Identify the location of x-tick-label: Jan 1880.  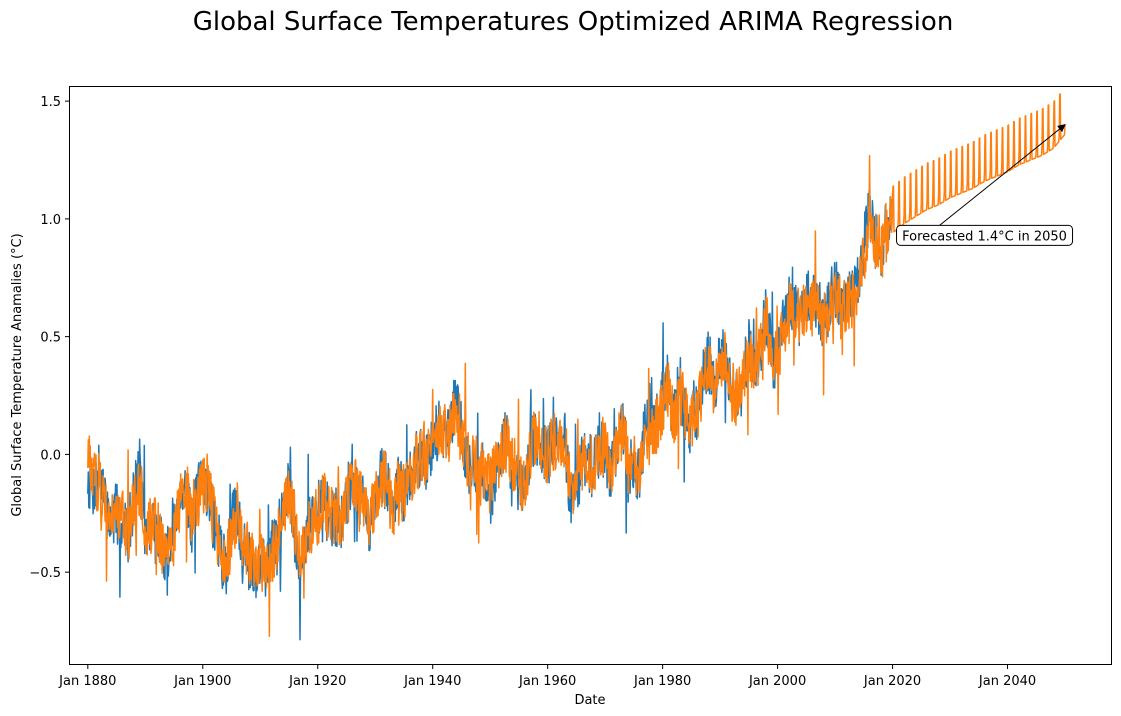
(87, 681).